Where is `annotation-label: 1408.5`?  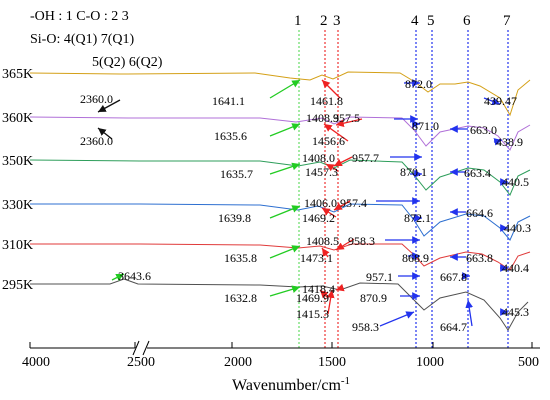
annotation-label: 1408.5 is located at coordinates (322, 241).